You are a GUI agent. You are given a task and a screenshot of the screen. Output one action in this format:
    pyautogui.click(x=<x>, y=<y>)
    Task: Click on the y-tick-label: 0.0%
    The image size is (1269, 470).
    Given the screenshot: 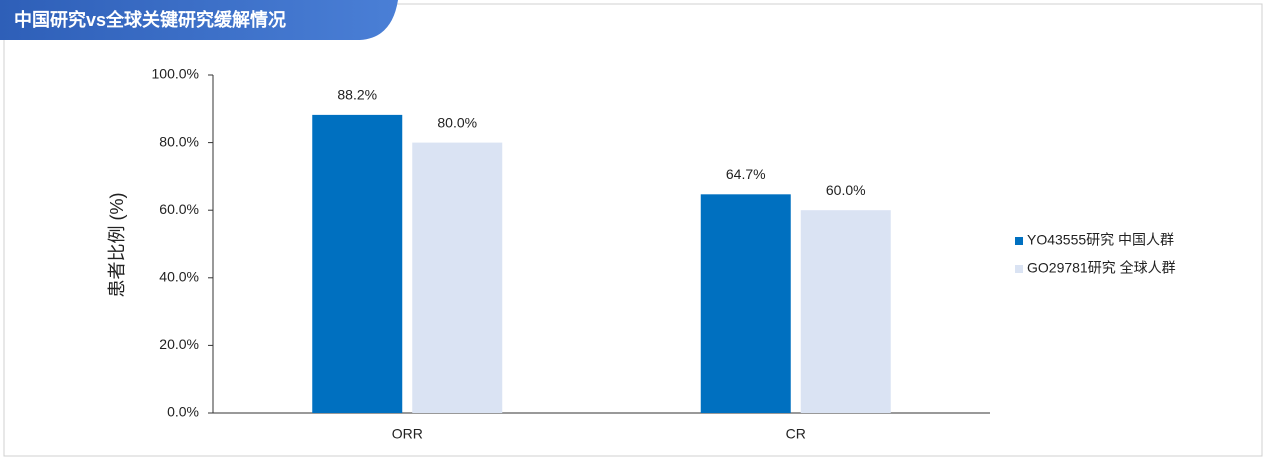 What is the action you would take?
    pyautogui.click(x=183, y=412)
    